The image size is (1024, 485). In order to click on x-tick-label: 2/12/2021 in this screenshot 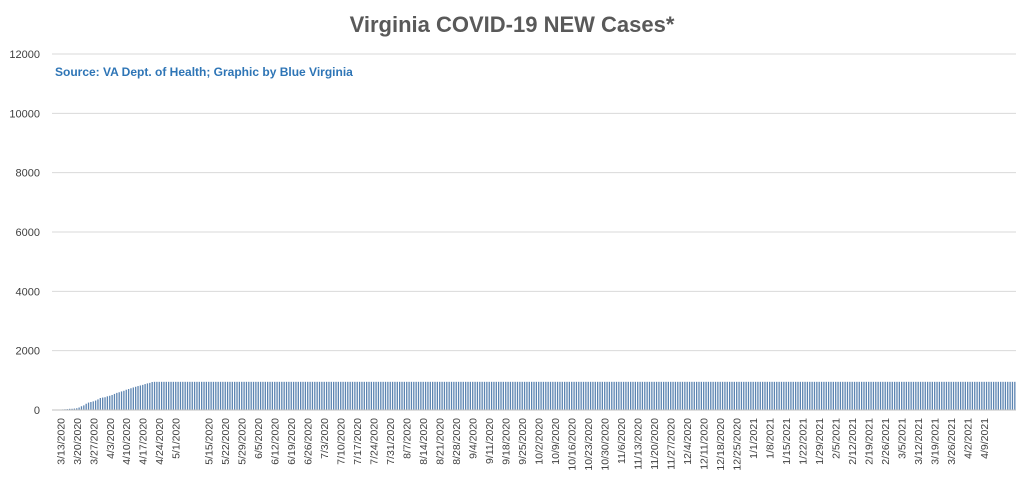, I will do `click(853, 441)`.